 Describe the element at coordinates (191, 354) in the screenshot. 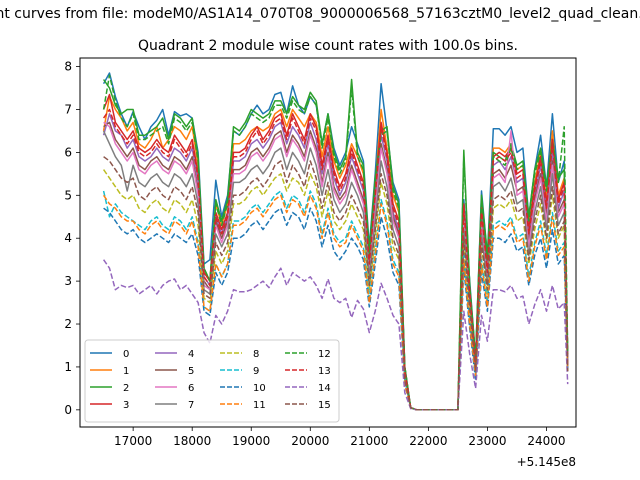

I see `legend-label-4: 4` at that location.